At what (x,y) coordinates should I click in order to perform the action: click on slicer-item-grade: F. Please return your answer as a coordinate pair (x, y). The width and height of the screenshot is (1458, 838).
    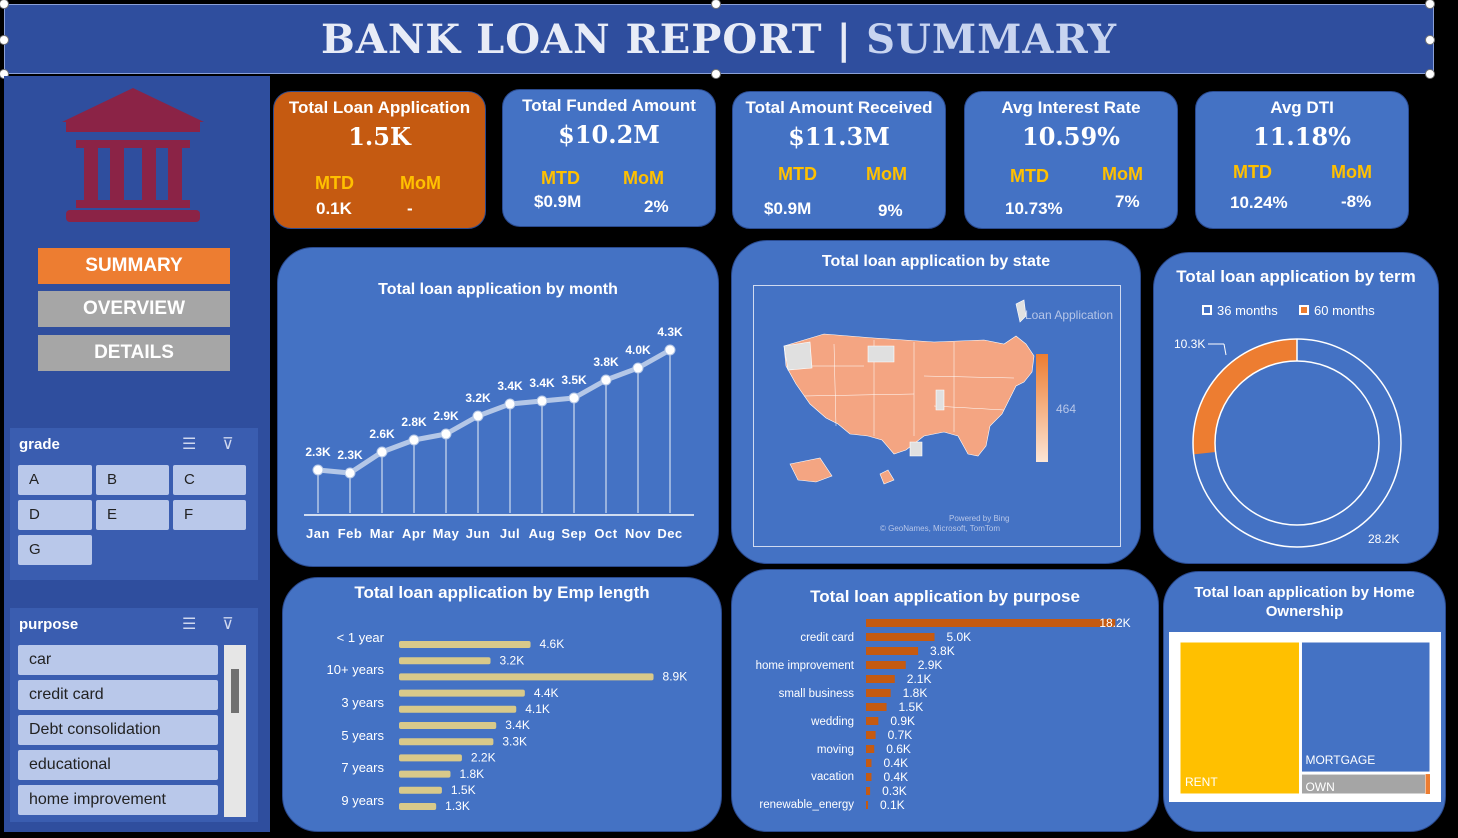
    Looking at the image, I should click on (209, 515).